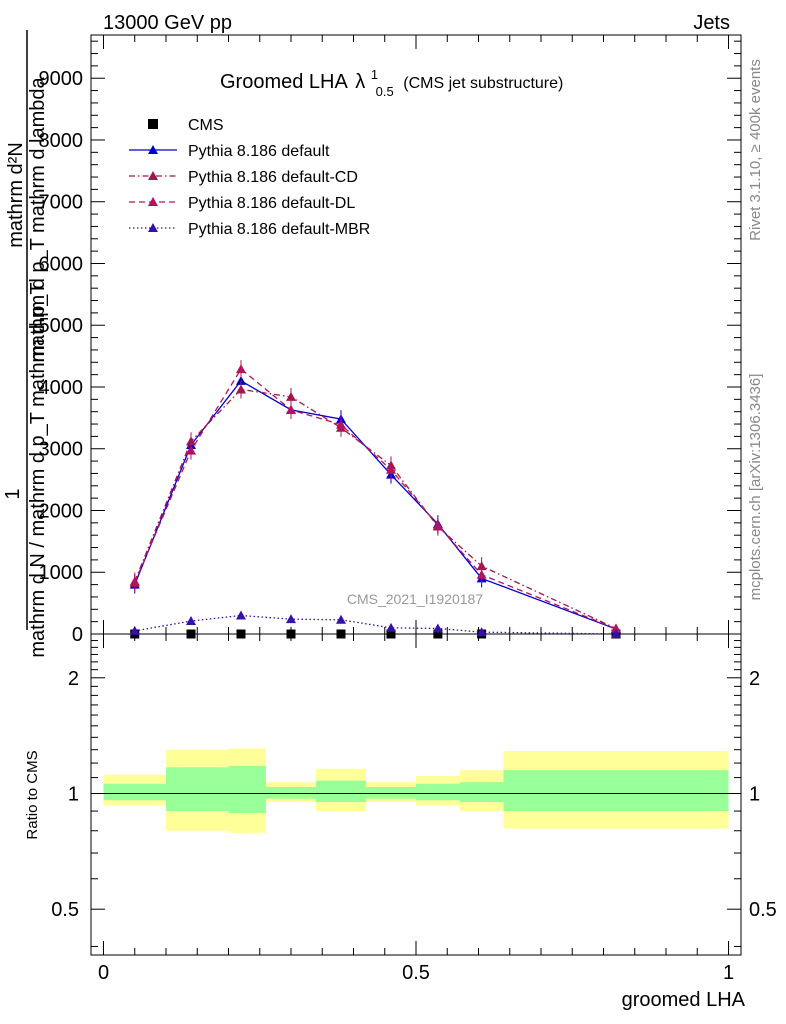  What do you see at coordinates (754, 679) in the screenshot?
I see `ratio-y-tick-label-right: 2` at bounding box center [754, 679].